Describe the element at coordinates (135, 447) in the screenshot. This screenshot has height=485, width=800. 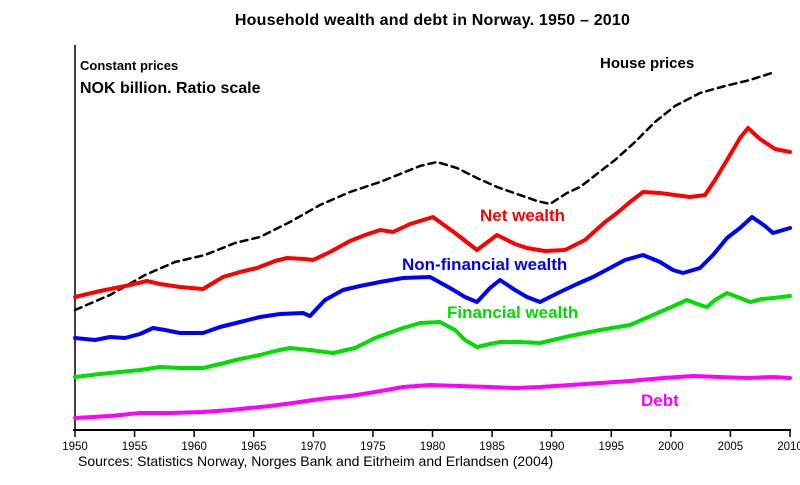
I see `x-tick-label-1955: 1955` at that location.